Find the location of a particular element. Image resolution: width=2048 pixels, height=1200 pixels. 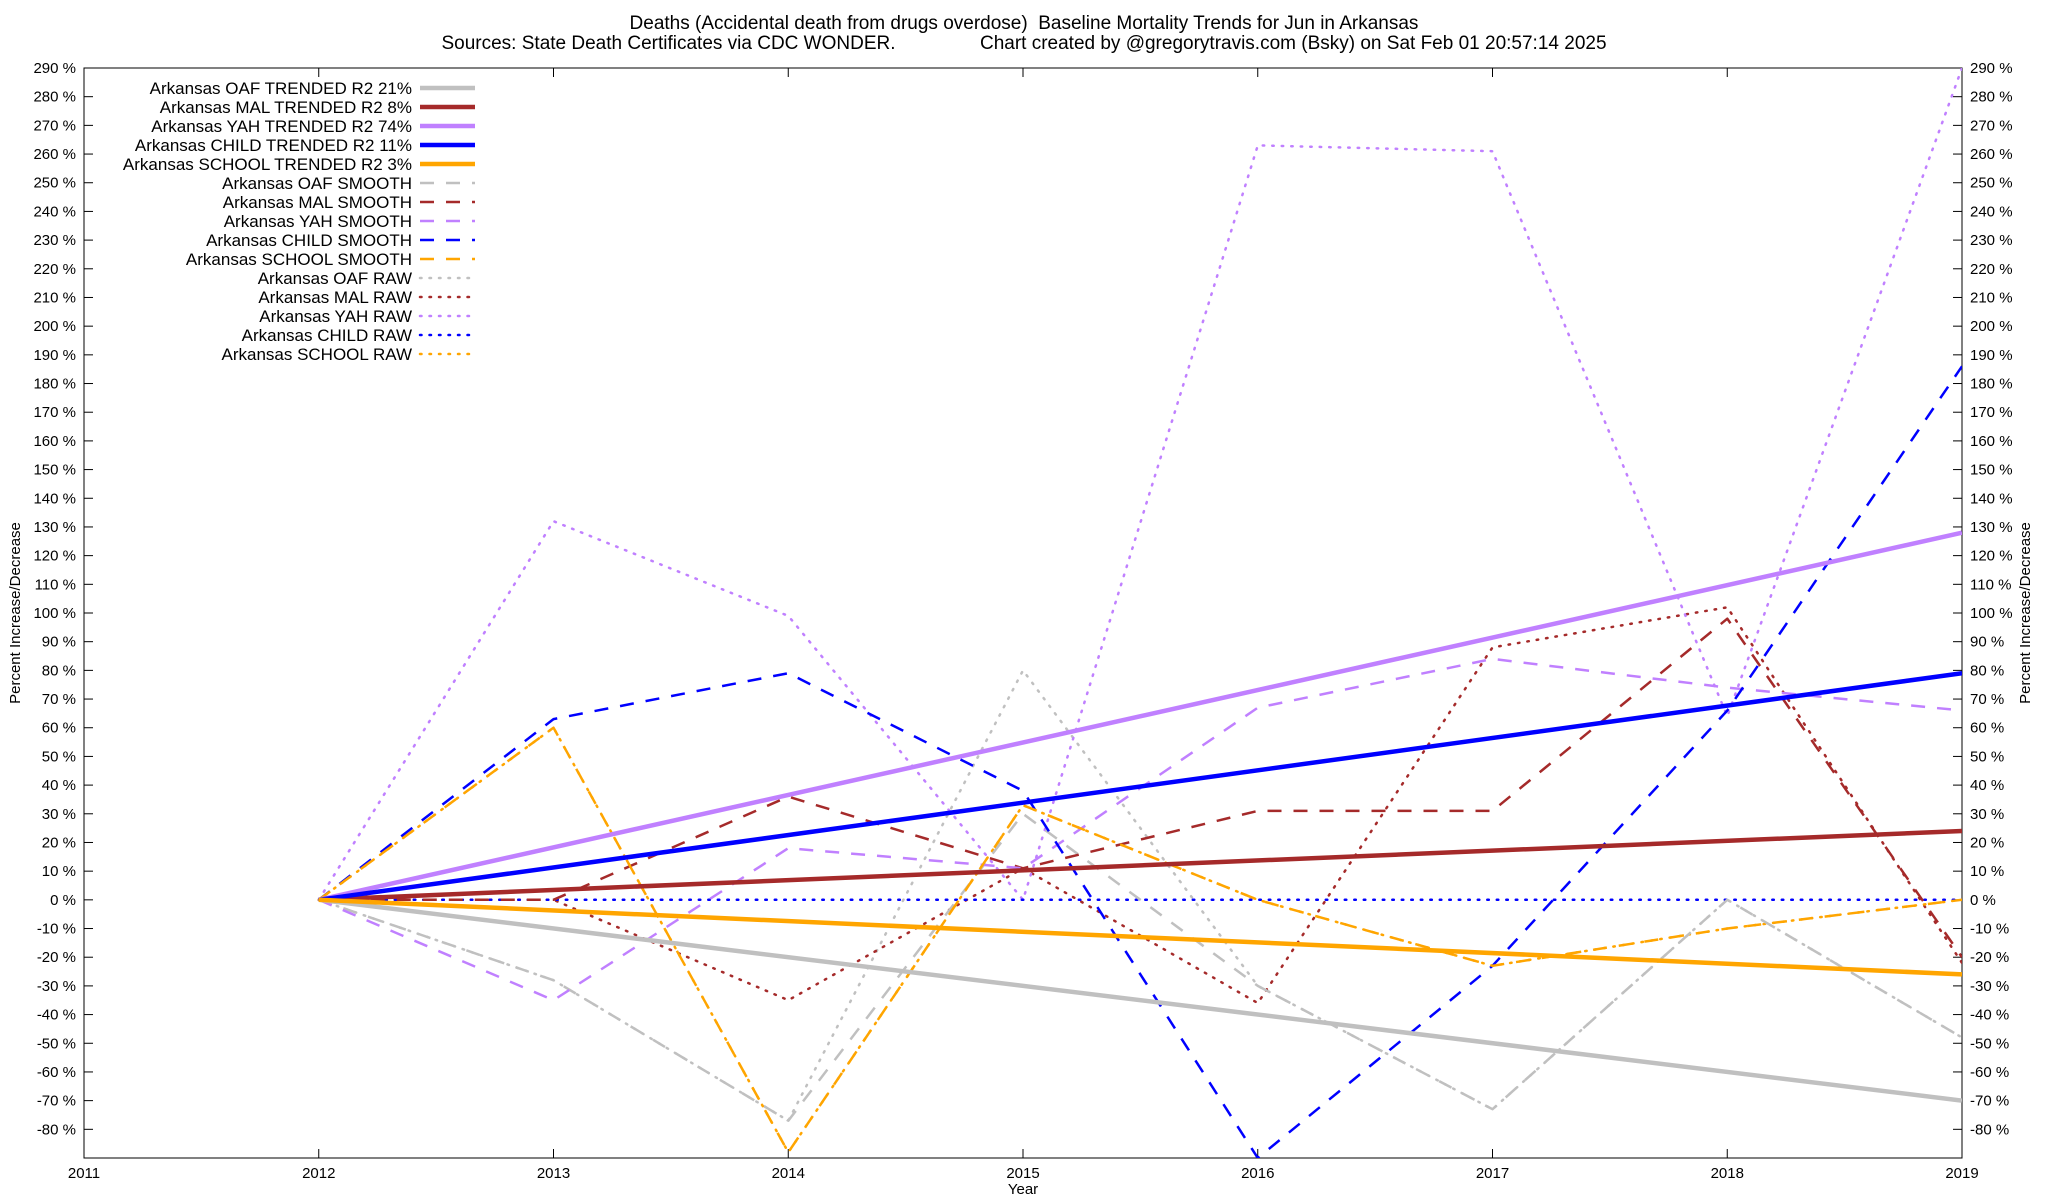

y2-tick-label: 110 % is located at coordinates (1990, 584).